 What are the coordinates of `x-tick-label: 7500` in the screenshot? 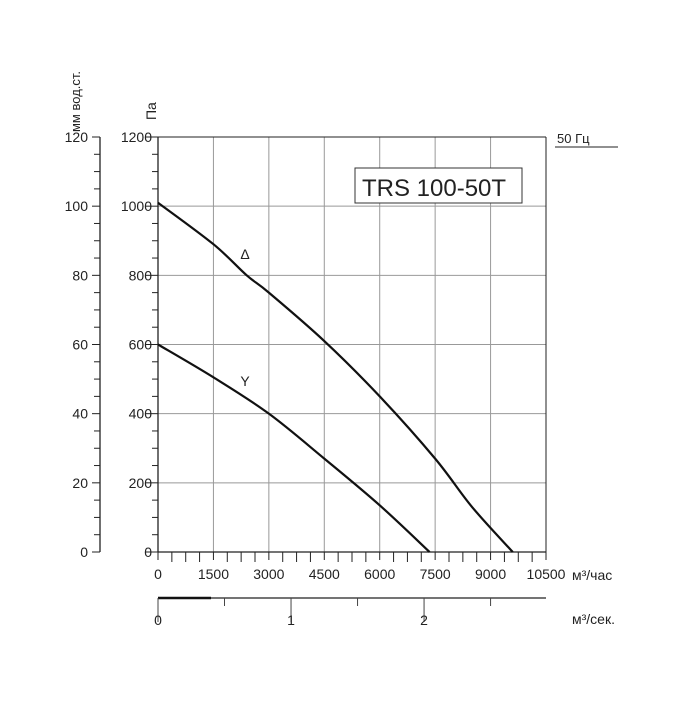 It's located at (435, 574).